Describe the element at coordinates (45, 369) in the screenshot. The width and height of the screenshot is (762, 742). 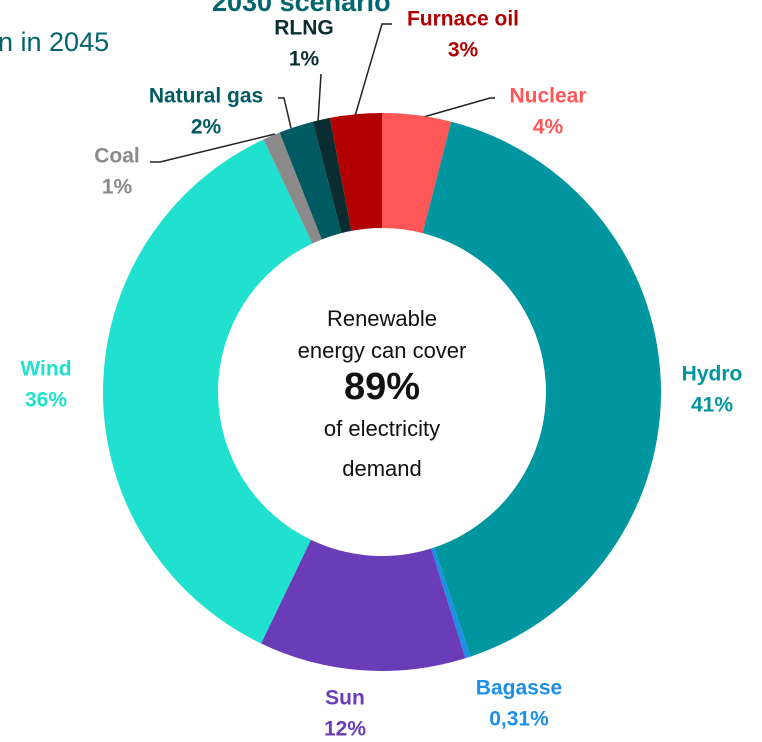
I see `segment-label: Wind` at that location.